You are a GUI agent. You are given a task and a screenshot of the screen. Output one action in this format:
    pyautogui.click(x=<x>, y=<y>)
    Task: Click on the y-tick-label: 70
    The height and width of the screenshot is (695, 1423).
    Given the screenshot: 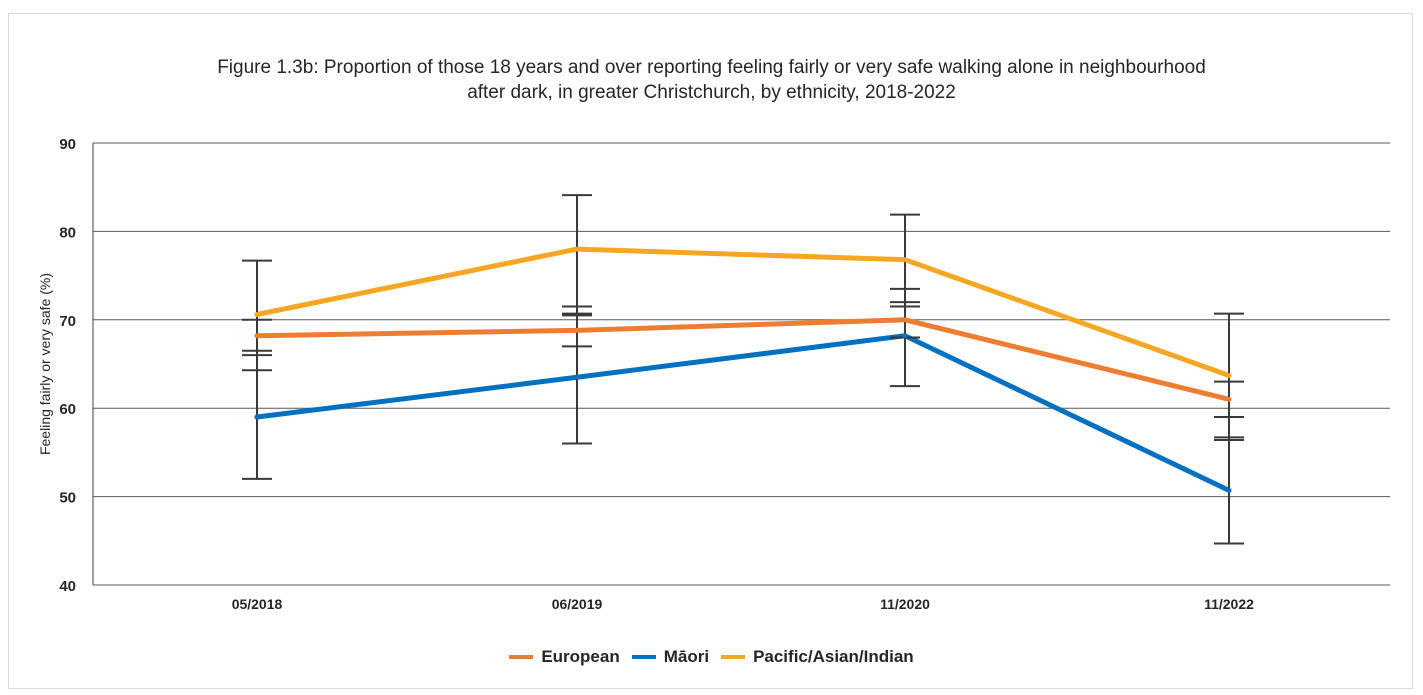 What is the action you would take?
    pyautogui.click(x=67, y=321)
    